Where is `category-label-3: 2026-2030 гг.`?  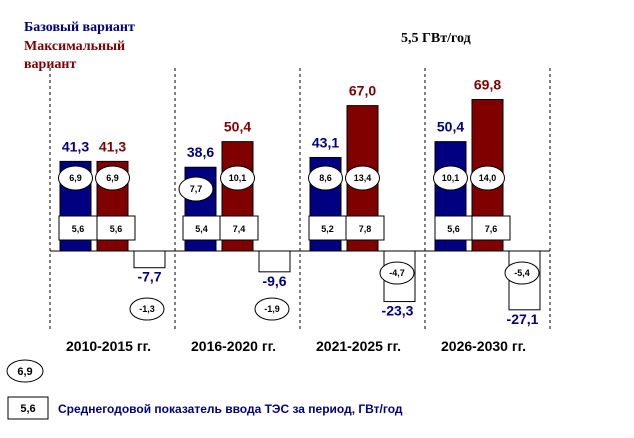 category-label-3: 2026-2030 гг. is located at coordinates (483, 346).